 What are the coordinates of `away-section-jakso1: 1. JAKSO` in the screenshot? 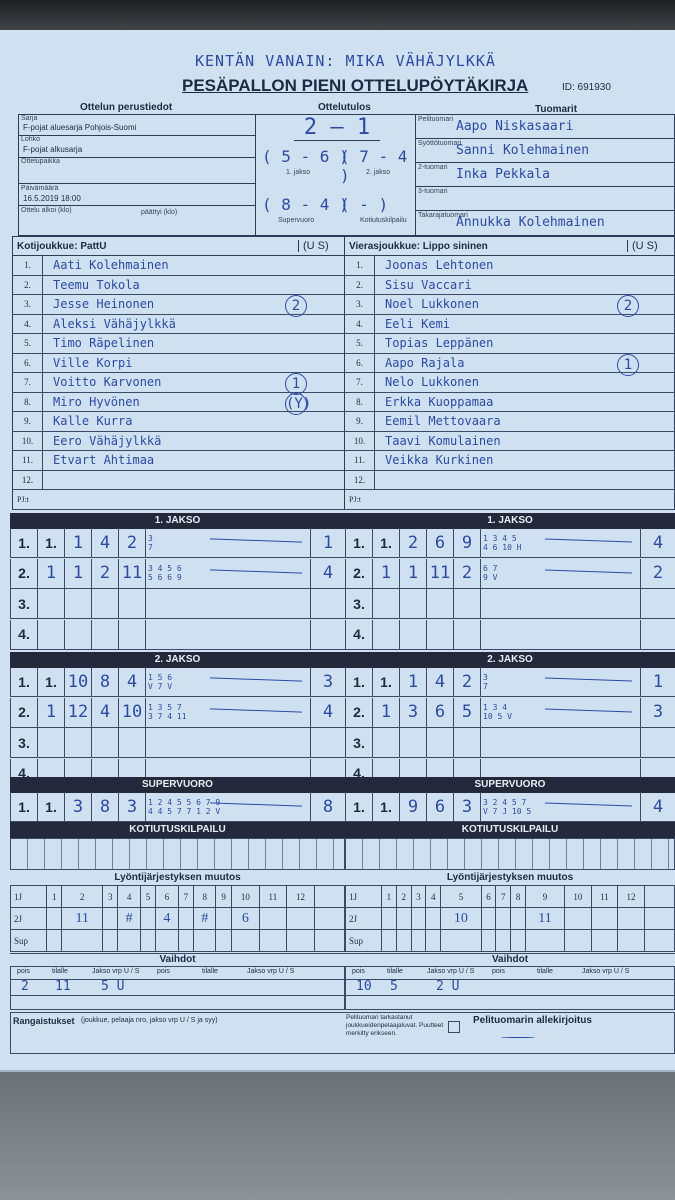 It's located at (510, 521).